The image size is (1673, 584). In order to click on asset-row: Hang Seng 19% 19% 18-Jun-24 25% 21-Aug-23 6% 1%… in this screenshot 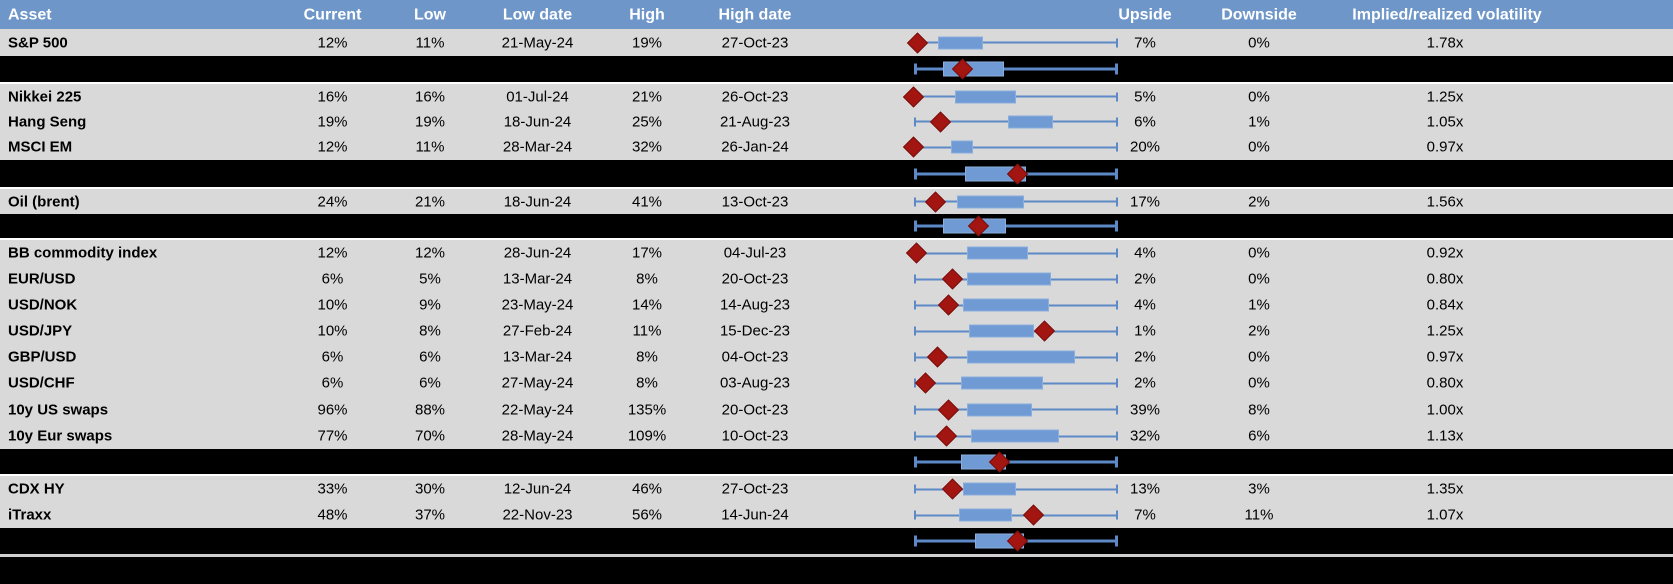, I will do `click(836, 121)`.